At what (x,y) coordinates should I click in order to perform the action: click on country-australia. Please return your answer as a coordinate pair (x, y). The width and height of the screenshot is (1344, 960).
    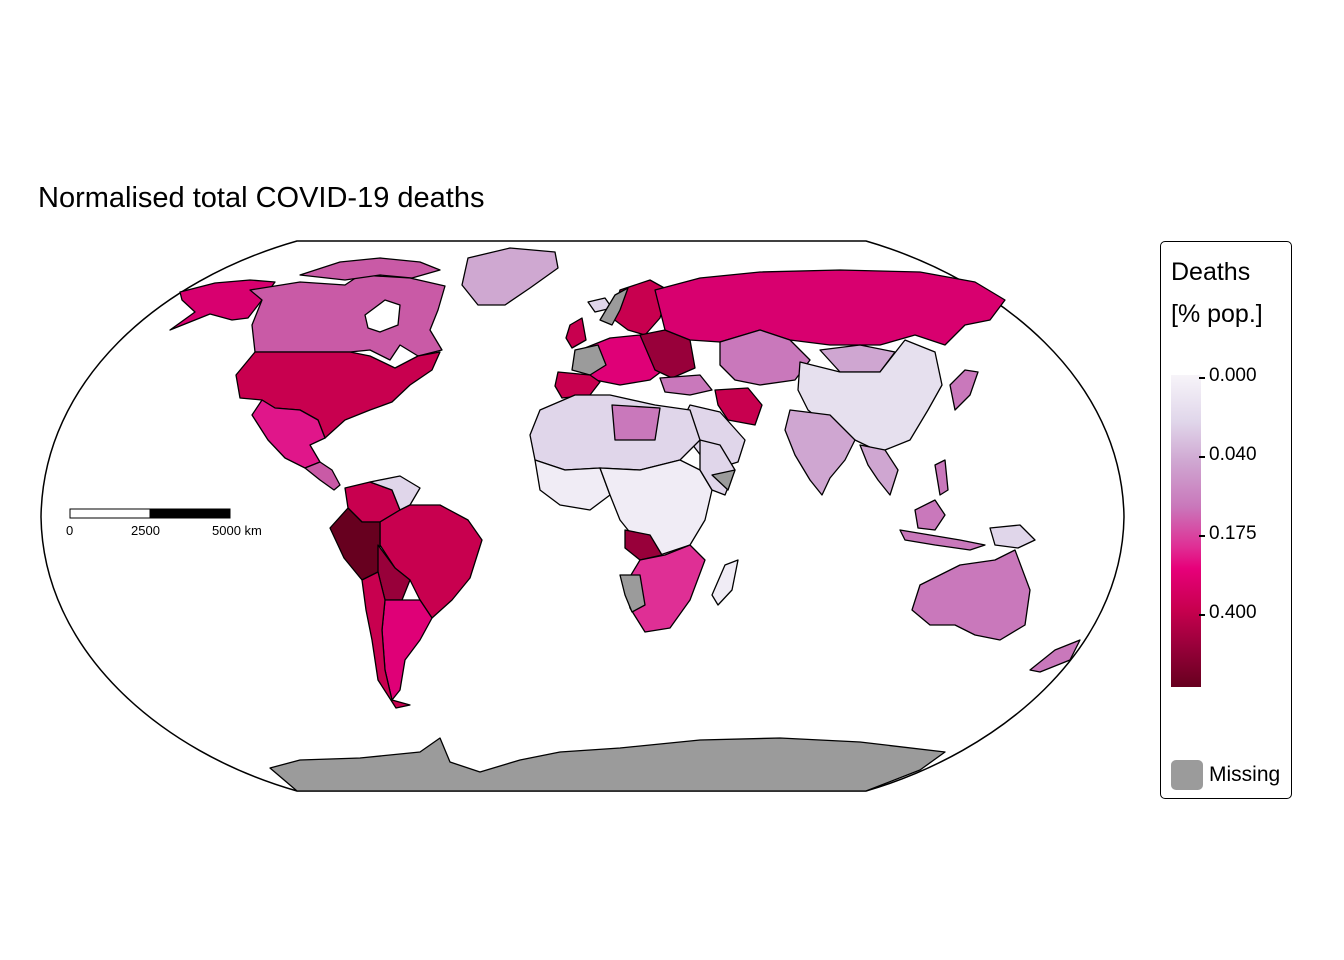
    Looking at the image, I should click on (971, 595).